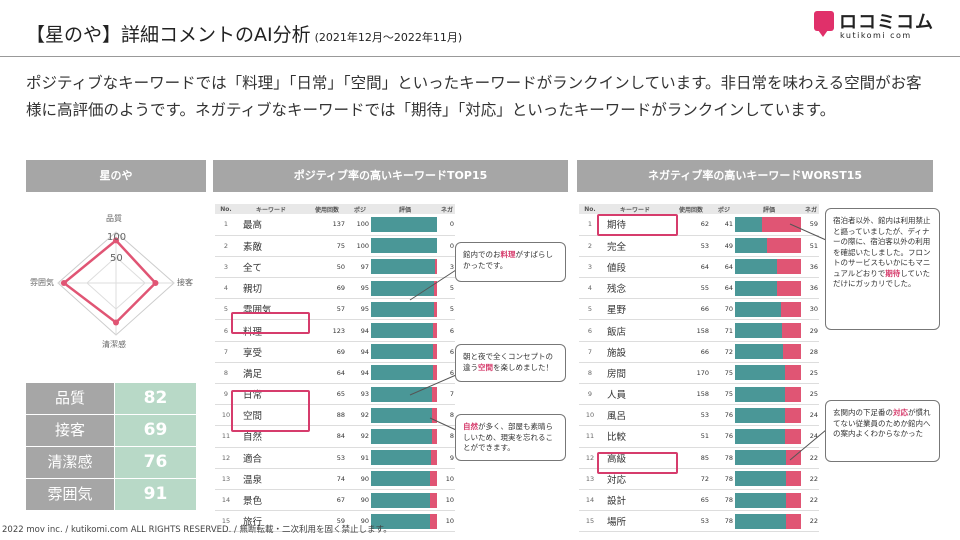  What do you see at coordinates (360, 225) in the screenshot?
I see `positive-rate-cell: 100` at bounding box center [360, 225].